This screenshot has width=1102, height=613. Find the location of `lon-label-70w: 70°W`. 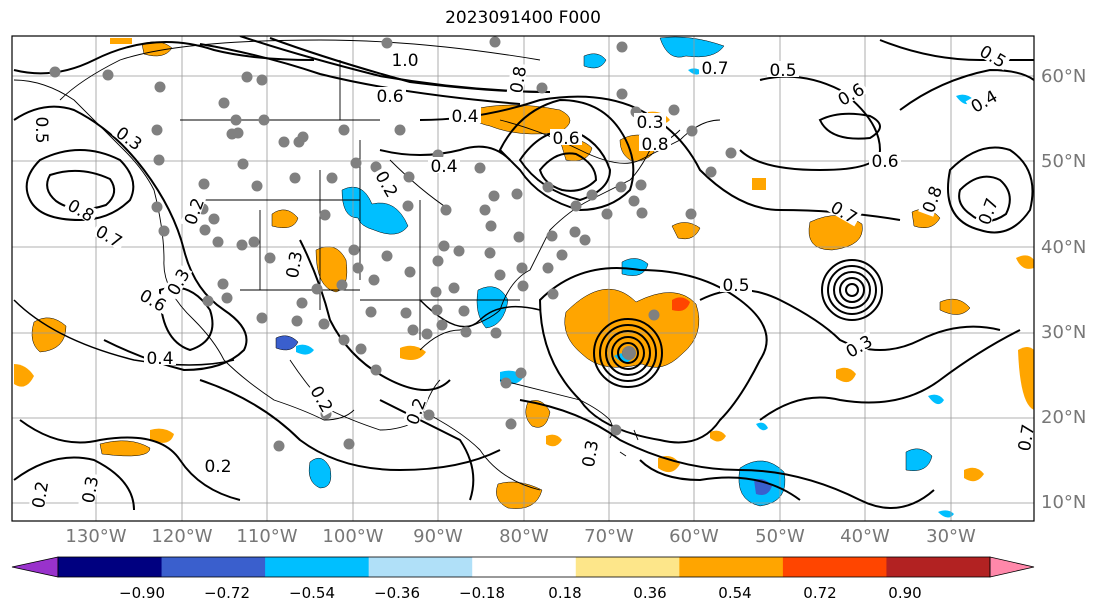

lon-label-70w: 70°W is located at coordinates (609, 536).